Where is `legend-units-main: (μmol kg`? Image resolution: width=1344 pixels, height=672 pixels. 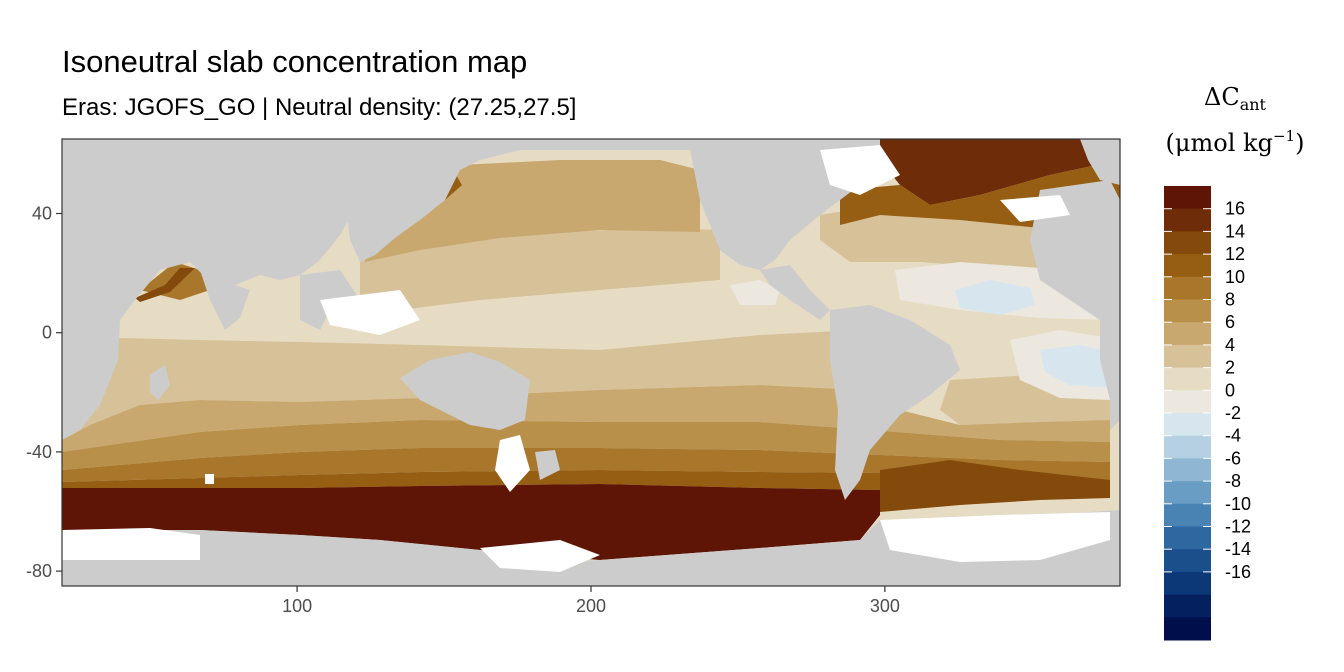
legend-units-main: (μmol kg is located at coordinates (1219, 143).